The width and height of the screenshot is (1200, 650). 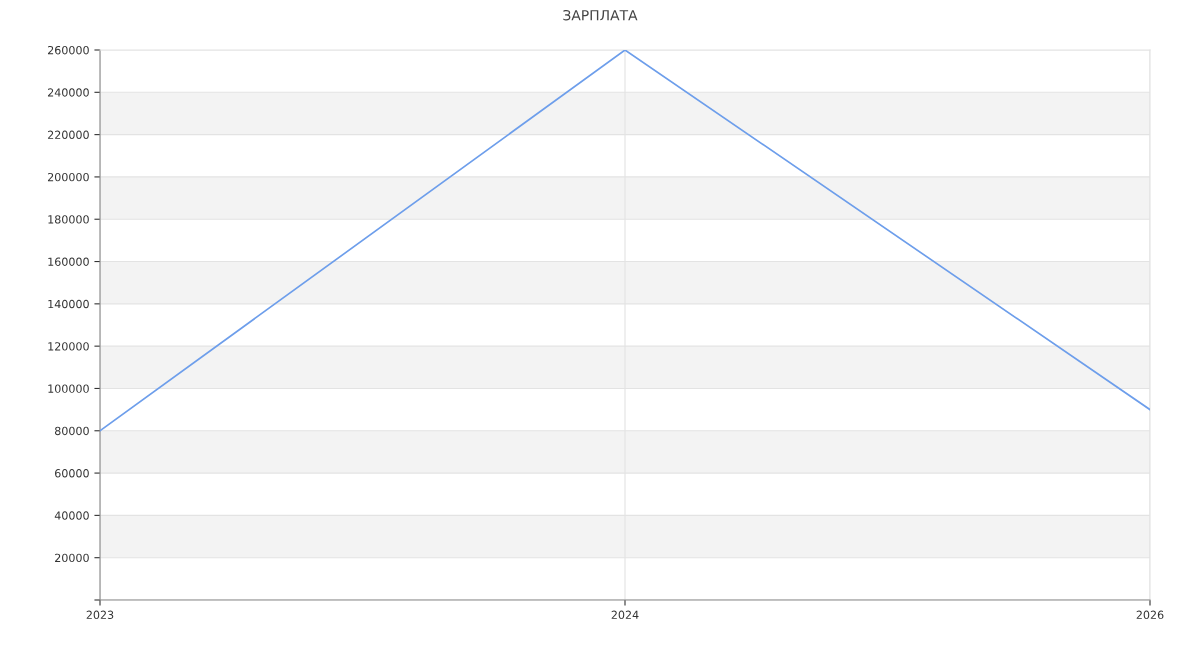 What do you see at coordinates (68, 177) in the screenshot?
I see `y-tick-label: 200000` at bounding box center [68, 177].